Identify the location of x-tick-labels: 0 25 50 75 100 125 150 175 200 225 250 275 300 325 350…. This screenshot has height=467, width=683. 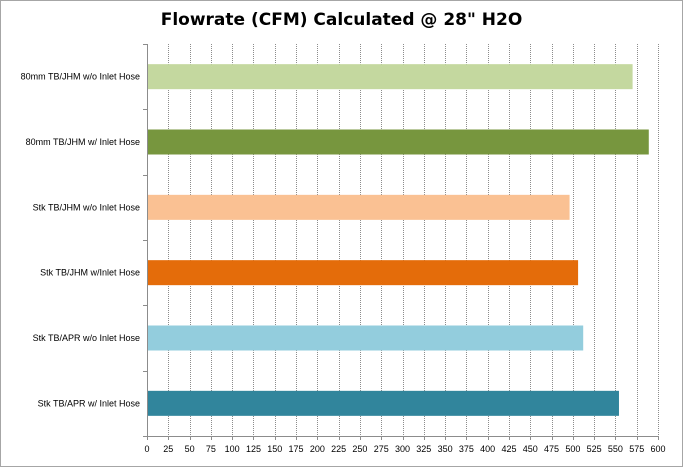
(404, 449).